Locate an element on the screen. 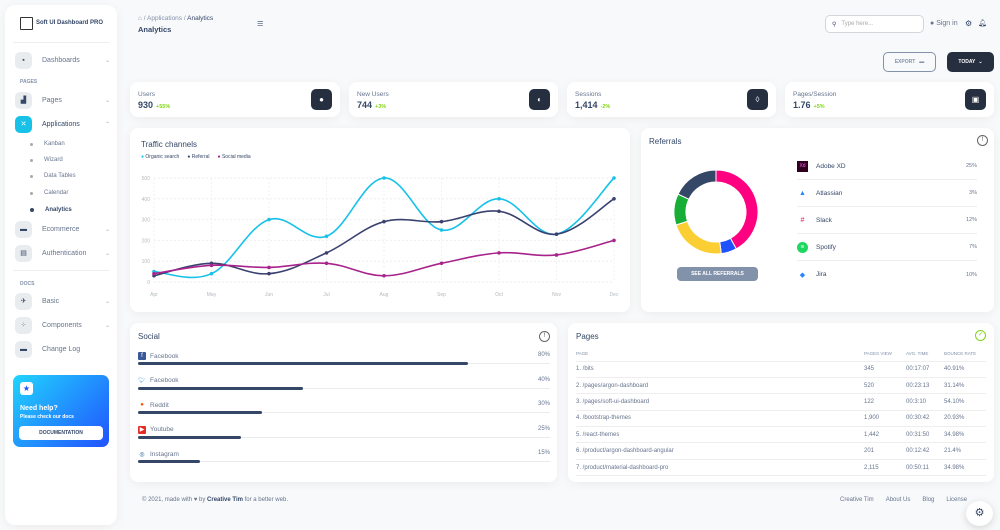  referral-row-atlassian: ▲ Atlassian 3% is located at coordinates (887, 193).